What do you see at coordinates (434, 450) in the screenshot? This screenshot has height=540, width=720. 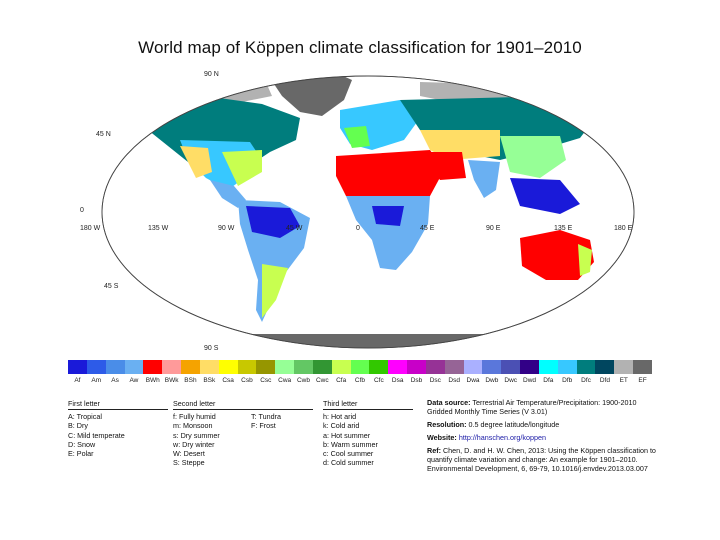 I see `ref-label: Ref:` at bounding box center [434, 450].